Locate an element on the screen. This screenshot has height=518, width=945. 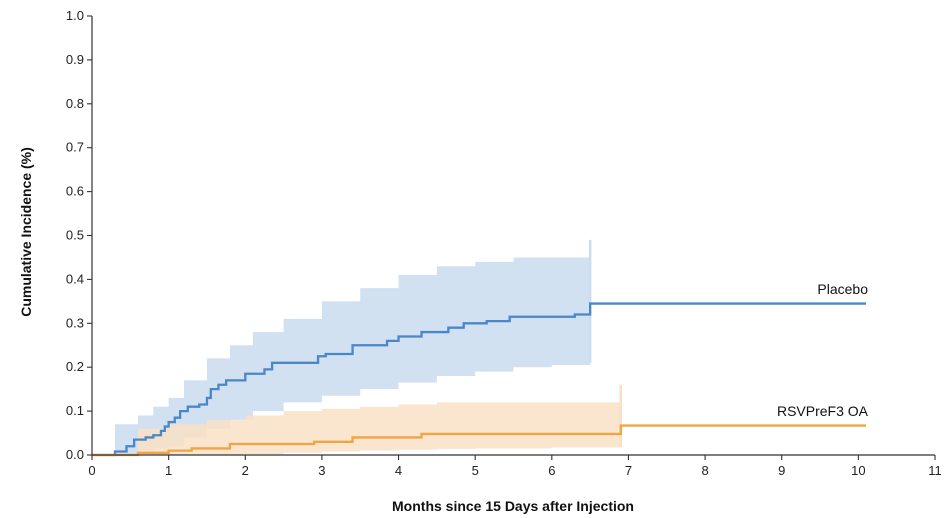
y-tick-label: 1.0 is located at coordinates (75, 15).